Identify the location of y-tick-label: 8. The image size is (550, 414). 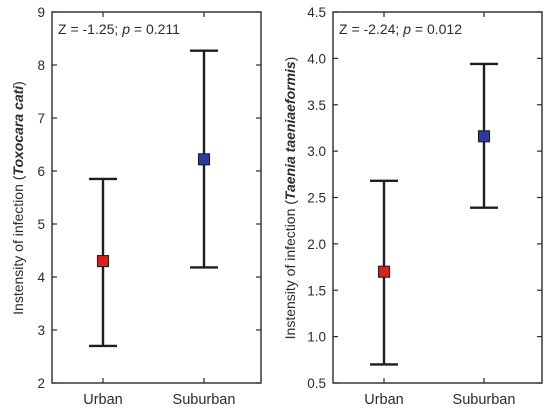
(41, 65).